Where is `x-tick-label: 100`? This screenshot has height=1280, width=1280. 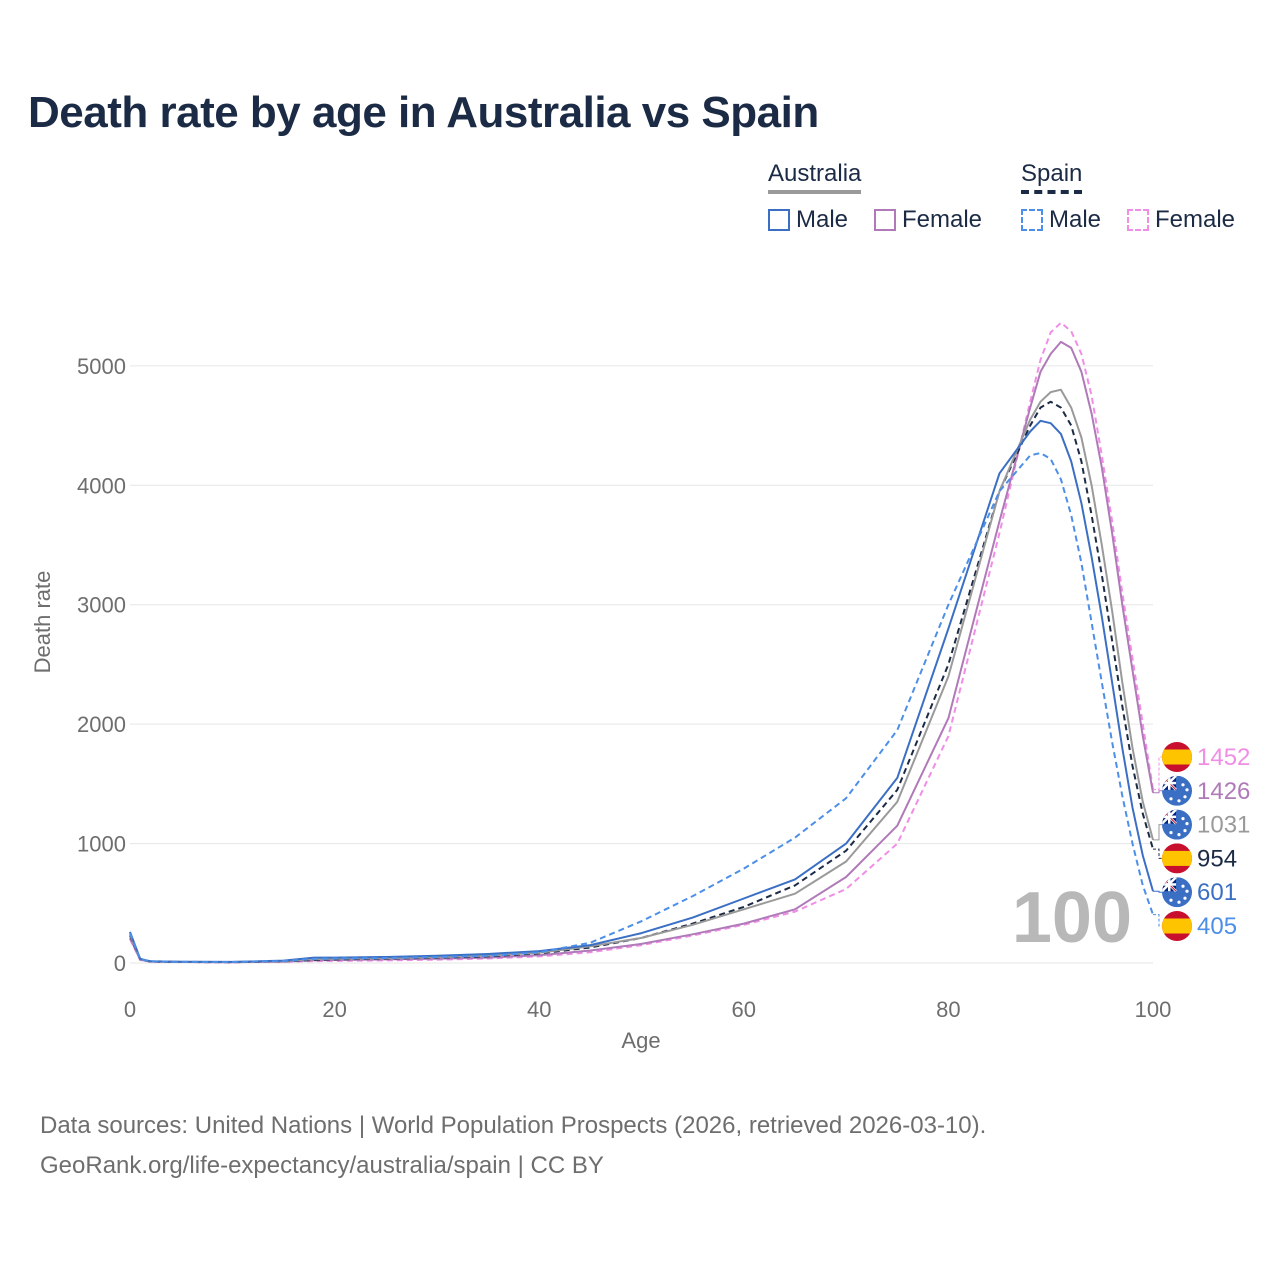 x-tick-label: 100 is located at coordinates (1153, 1009).